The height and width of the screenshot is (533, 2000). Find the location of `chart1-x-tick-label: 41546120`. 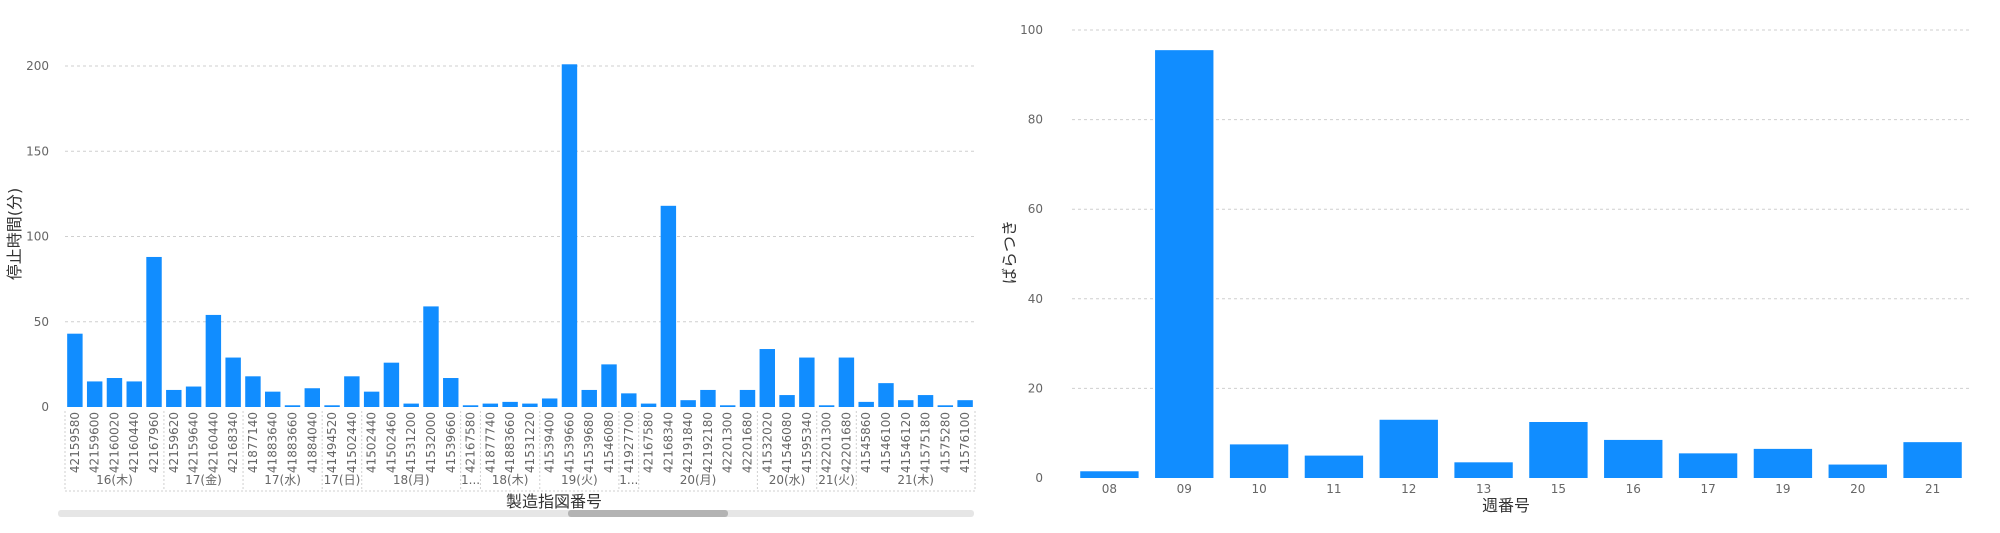

chart1-x-tick-label: 41546120 is located at coordinates (906, 442).